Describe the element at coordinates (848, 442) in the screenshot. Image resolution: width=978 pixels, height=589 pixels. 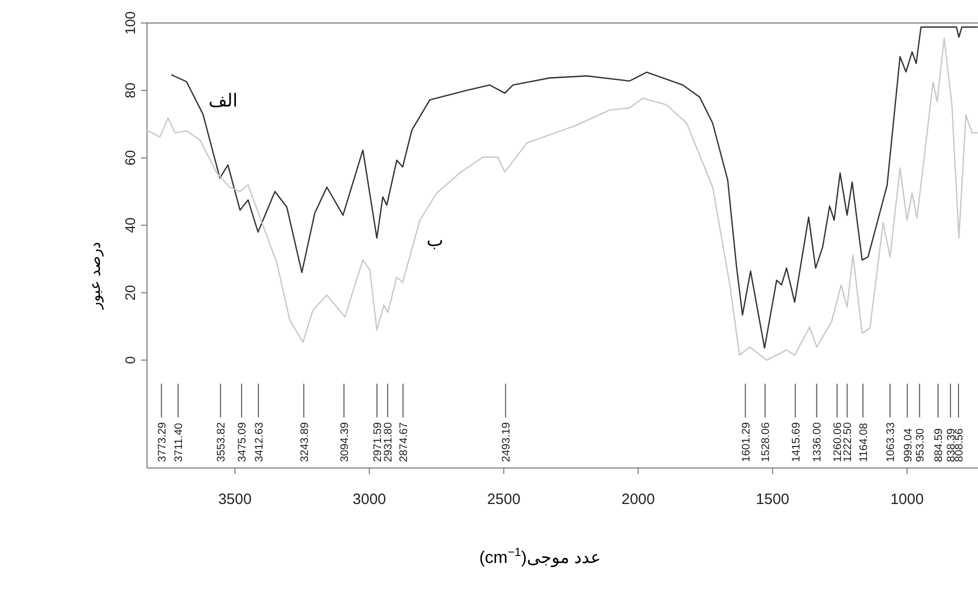
I see `ref-line-label: 1222.50` at that location.